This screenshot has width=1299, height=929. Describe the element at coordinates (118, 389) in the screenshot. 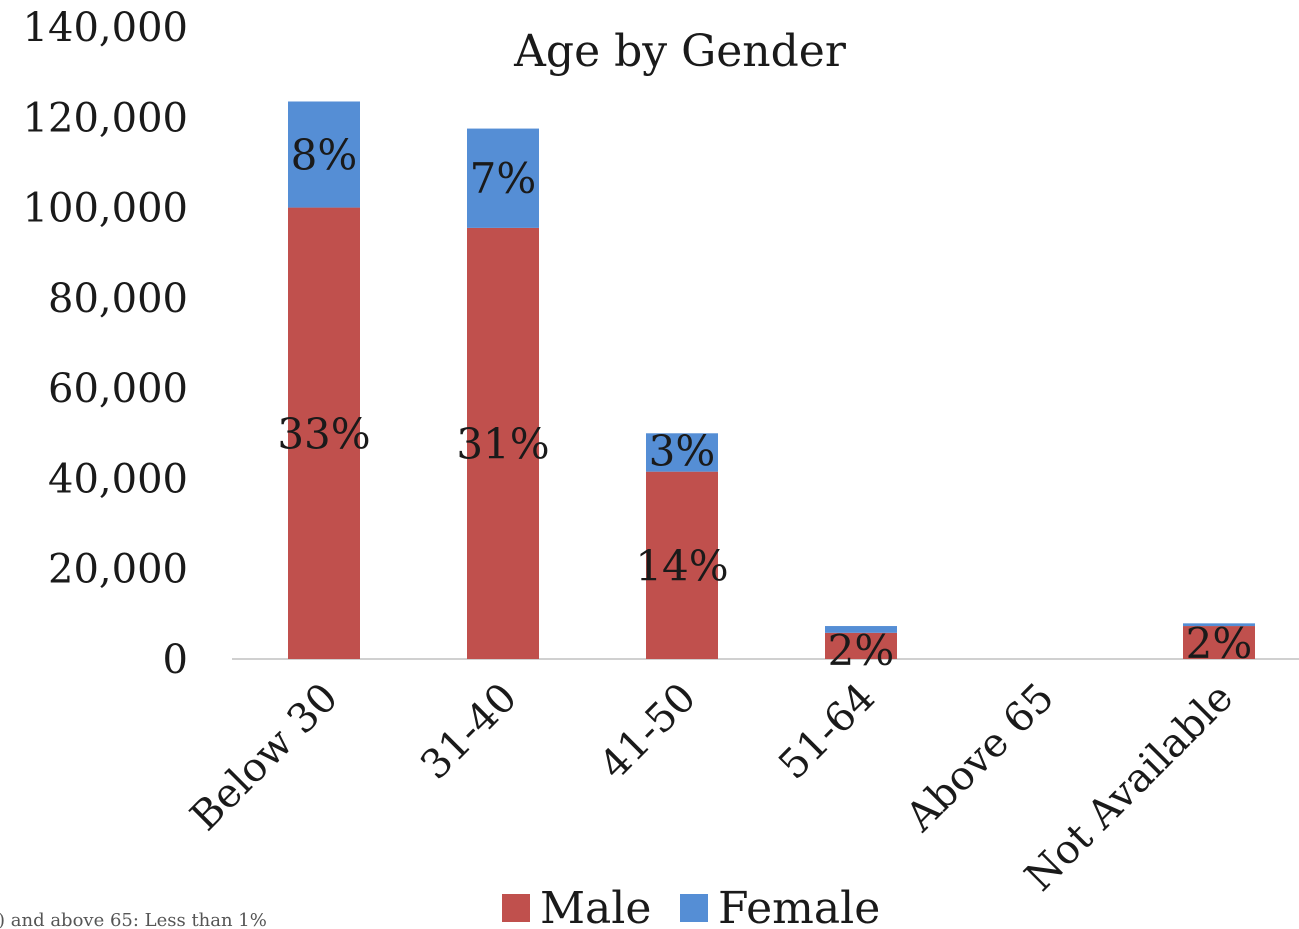

I see `y-tick-label: 60,000` at that location.